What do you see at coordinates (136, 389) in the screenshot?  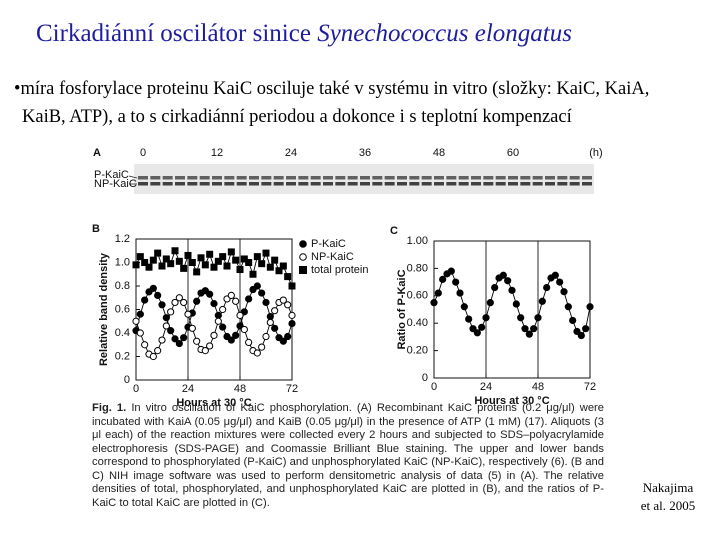 I see `x-tick-label: 0` at bounding box center [136, 389].